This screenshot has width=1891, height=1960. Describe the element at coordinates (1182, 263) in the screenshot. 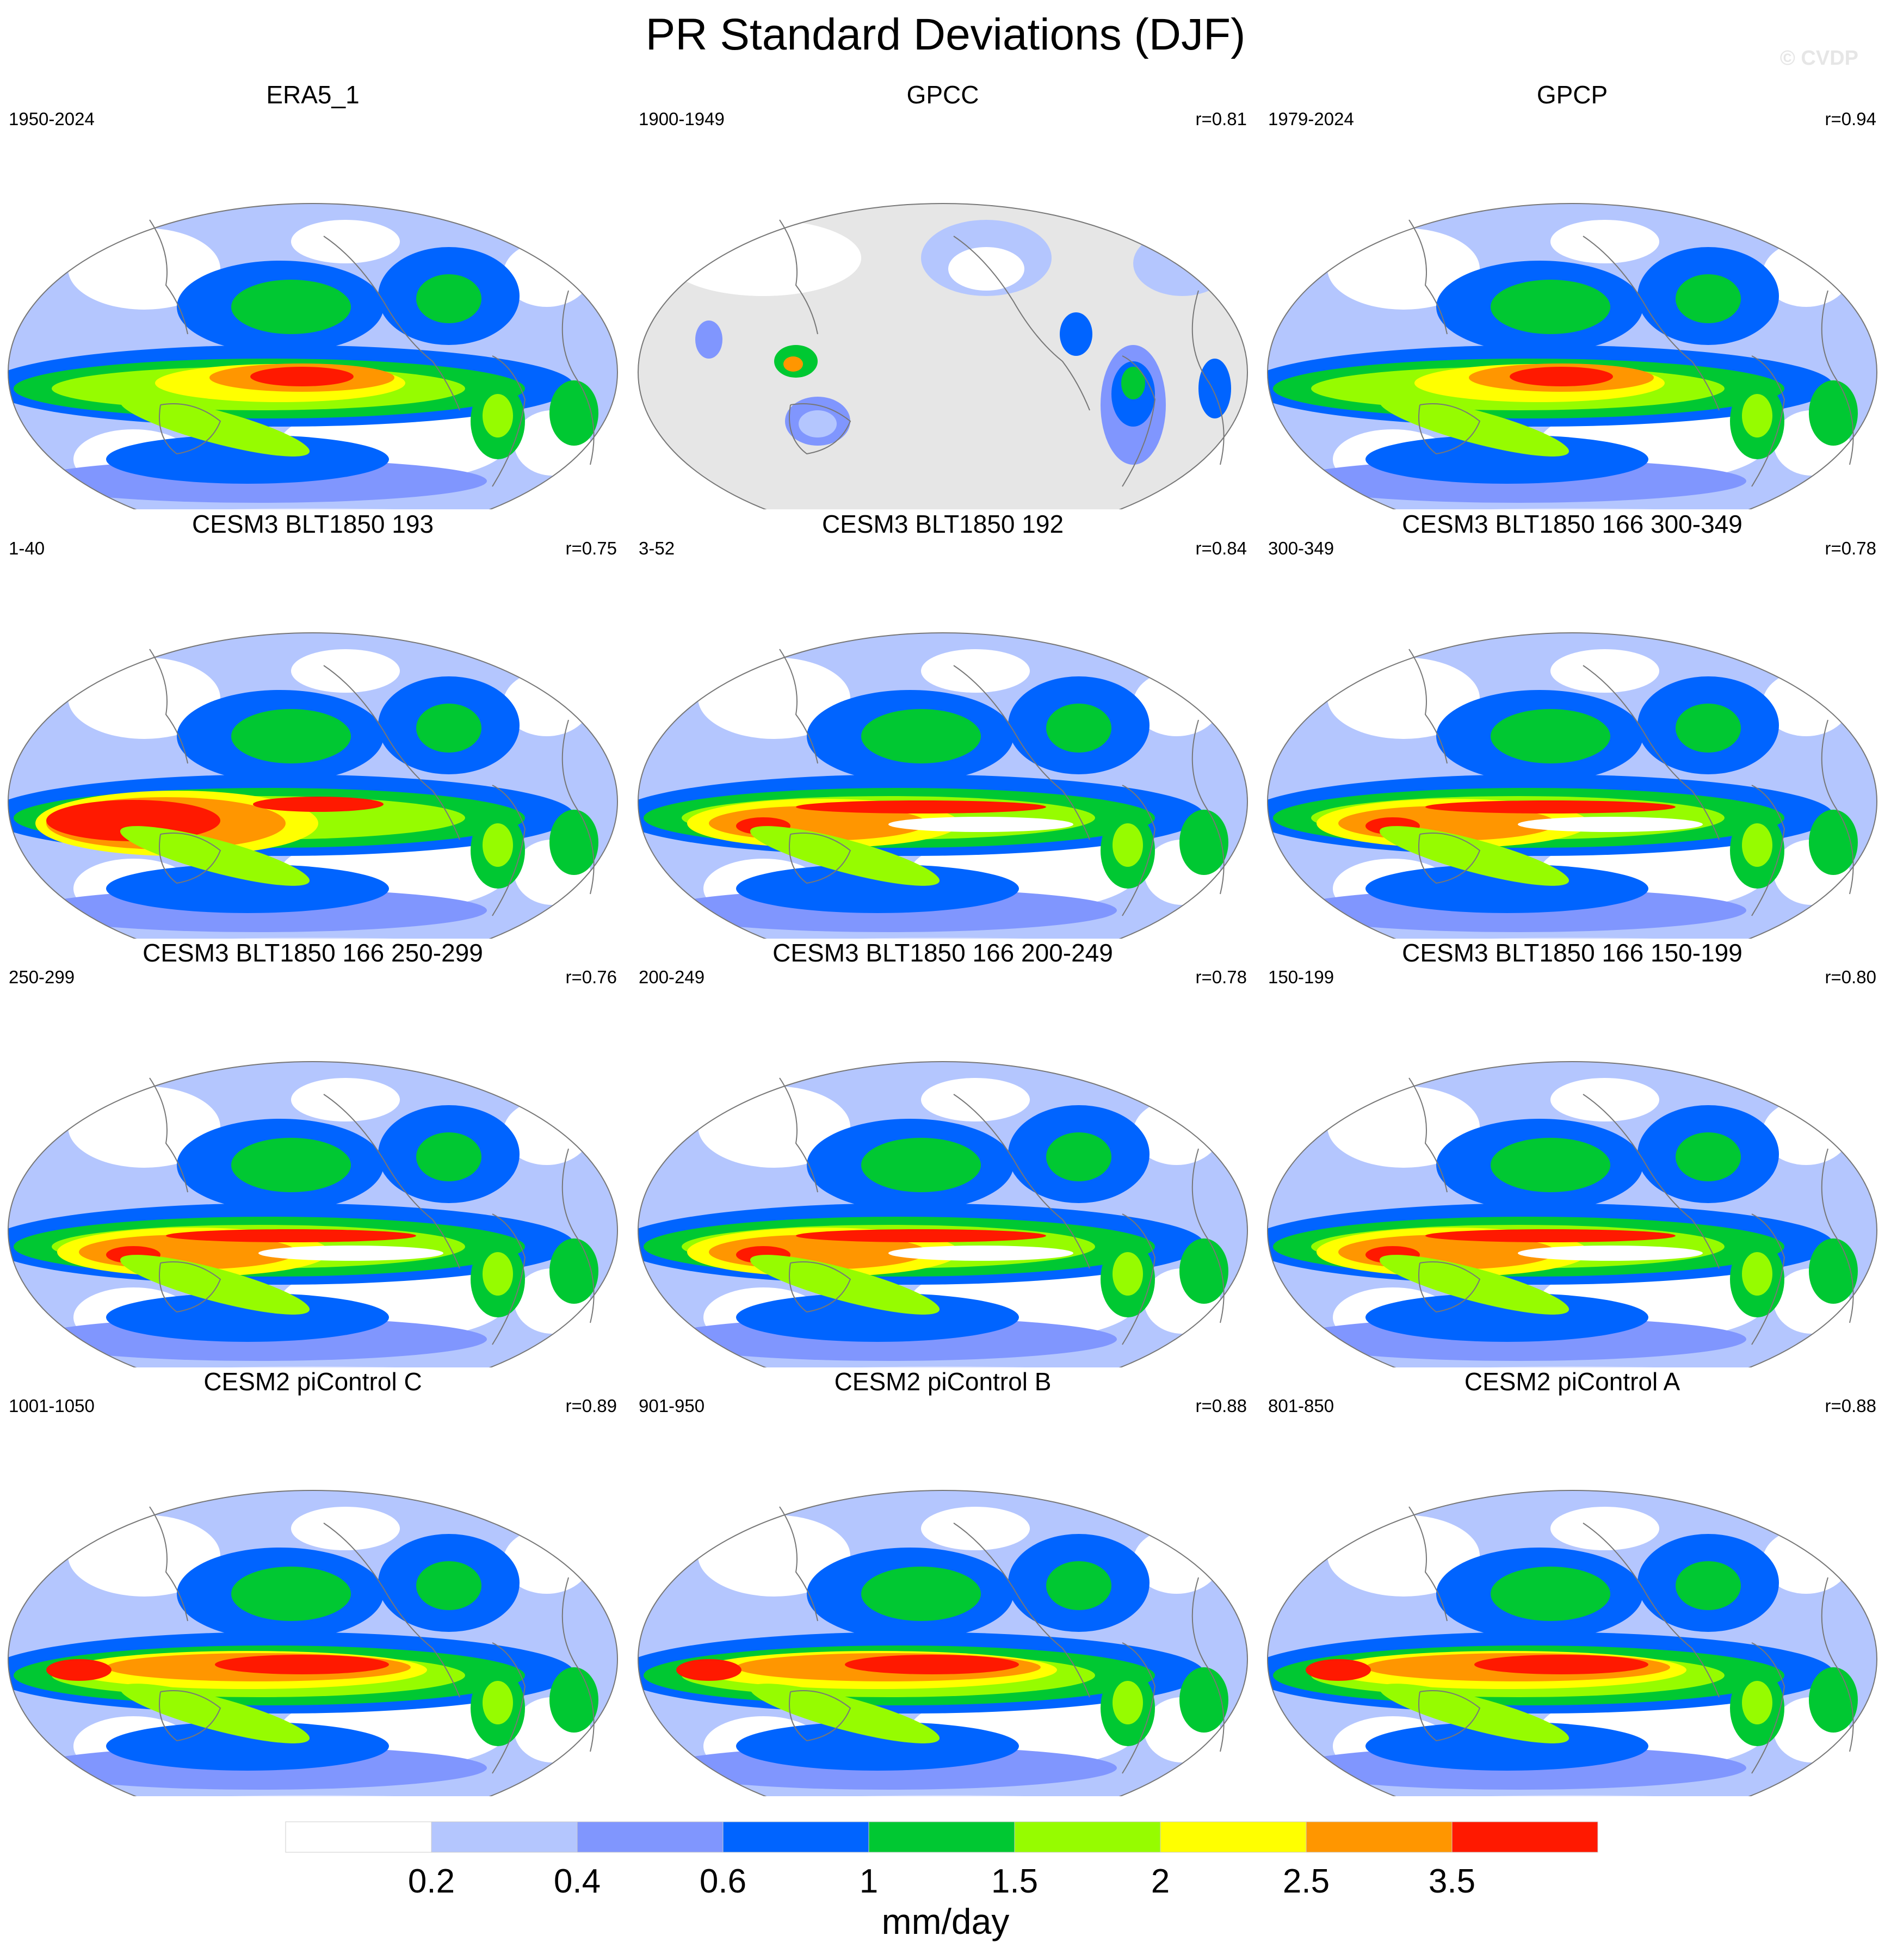

I see `europe` at that location.